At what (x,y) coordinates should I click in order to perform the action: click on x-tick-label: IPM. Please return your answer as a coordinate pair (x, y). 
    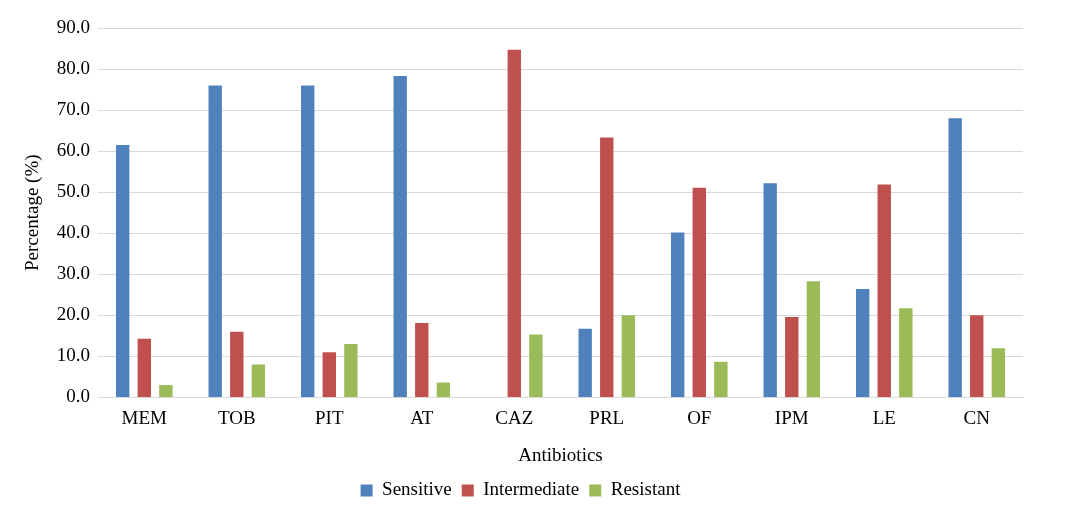
    Looking at the image, I should click on (791, 417).